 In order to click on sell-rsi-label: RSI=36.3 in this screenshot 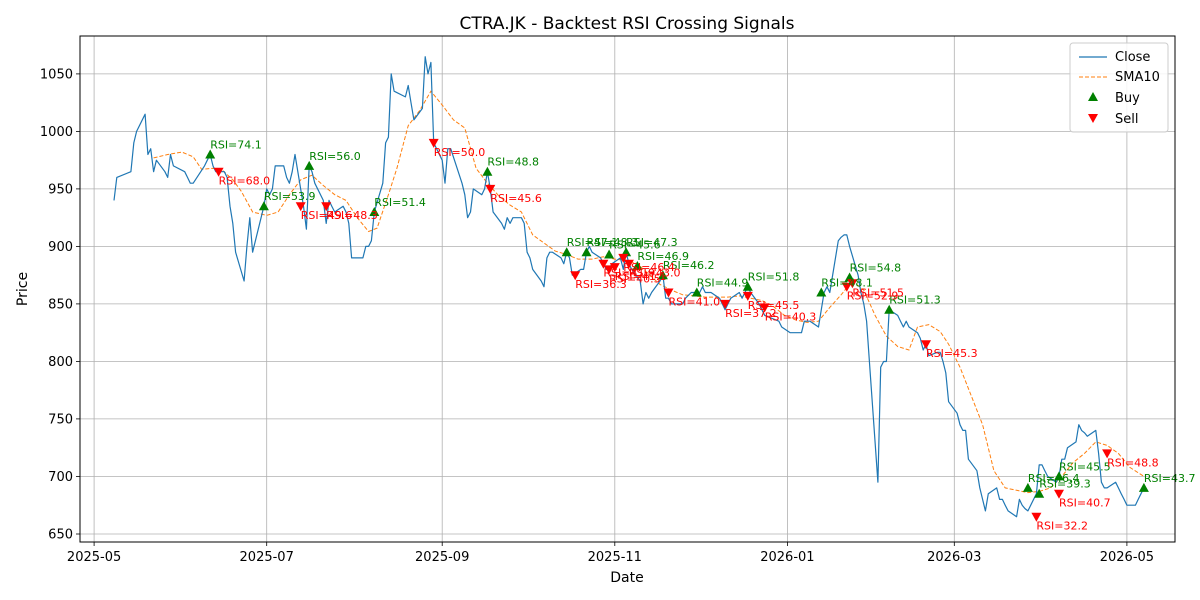, I will do `click(601, 284)`.